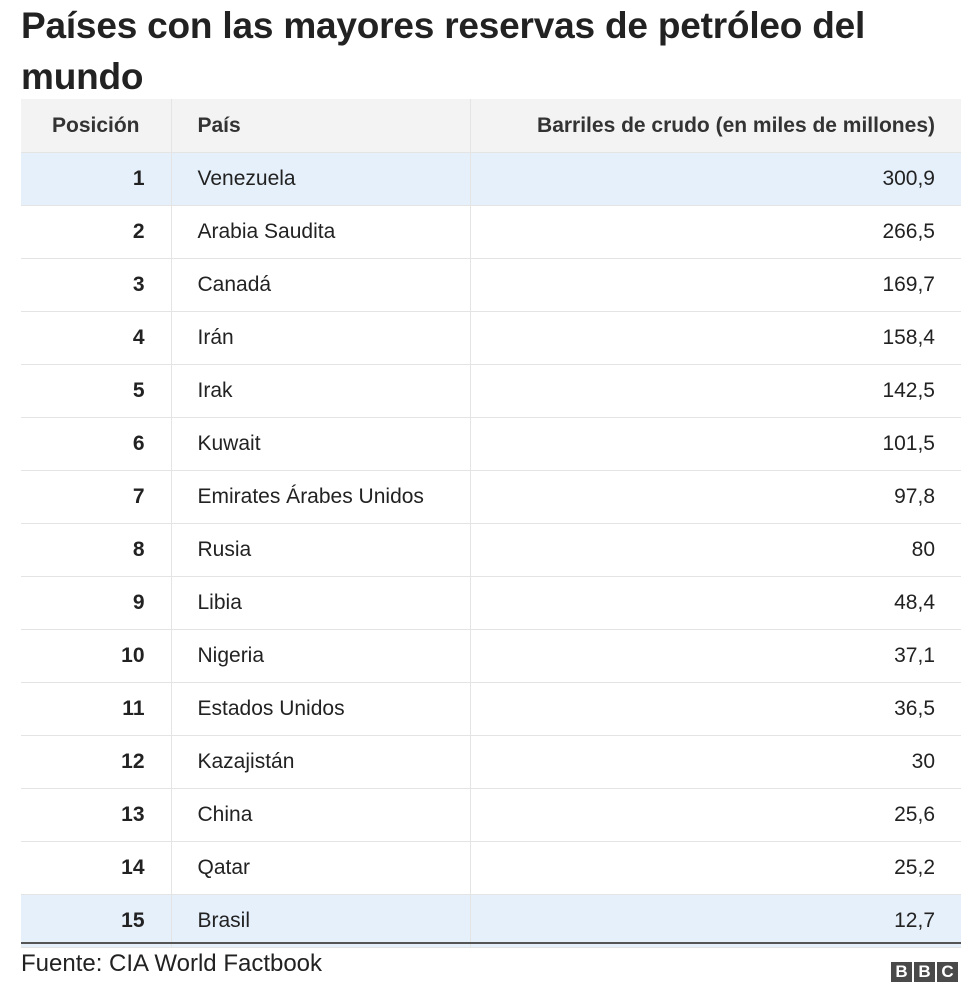 The image size is (980, 996). I want to click on column-header-barrels: Barriles de crudo (en miles de millones), so click(715, 126).